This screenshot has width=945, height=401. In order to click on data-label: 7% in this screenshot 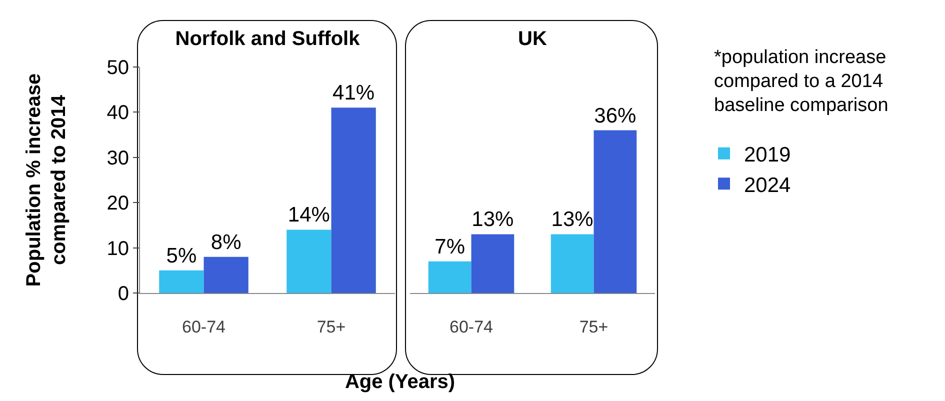, I will do `click(449, 246)`.